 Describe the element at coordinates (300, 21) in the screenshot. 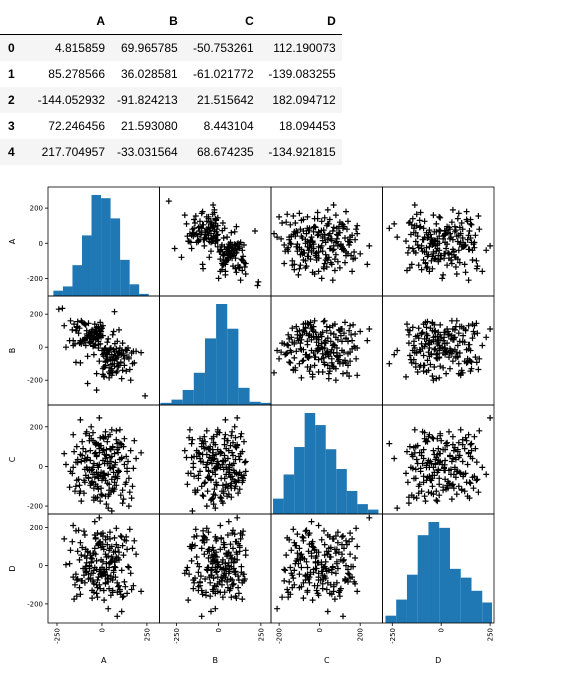

I see `table-column-header: D` at that location.